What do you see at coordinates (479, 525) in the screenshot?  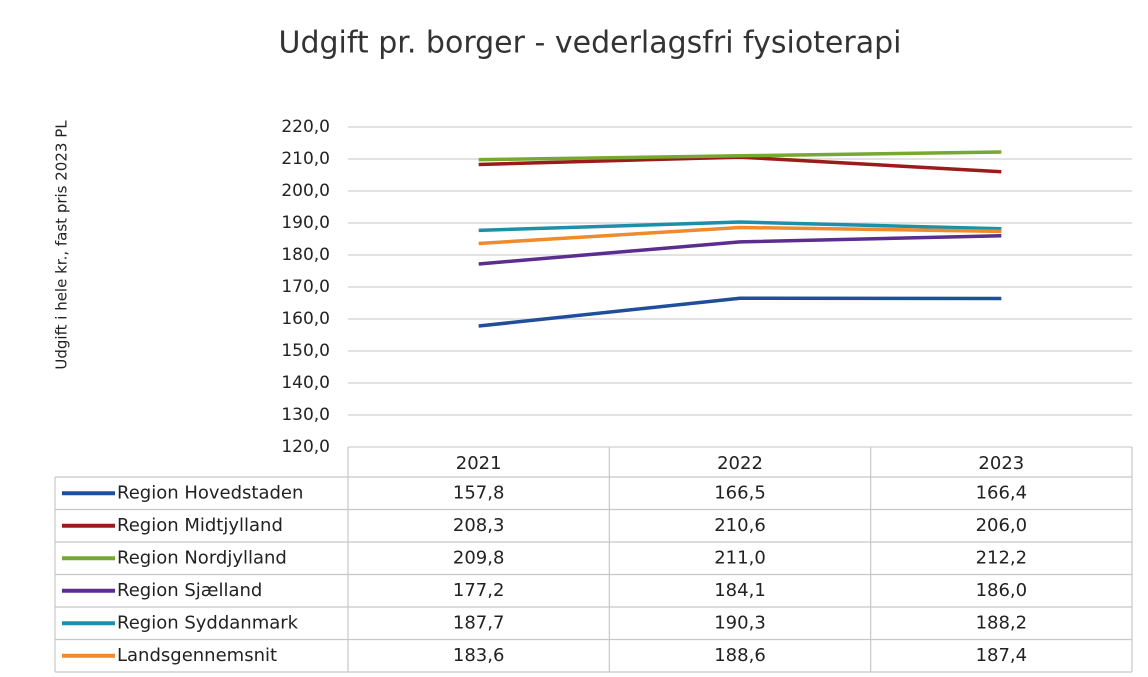 I see `table-value: 208,3` at bounding box center [479, 525].